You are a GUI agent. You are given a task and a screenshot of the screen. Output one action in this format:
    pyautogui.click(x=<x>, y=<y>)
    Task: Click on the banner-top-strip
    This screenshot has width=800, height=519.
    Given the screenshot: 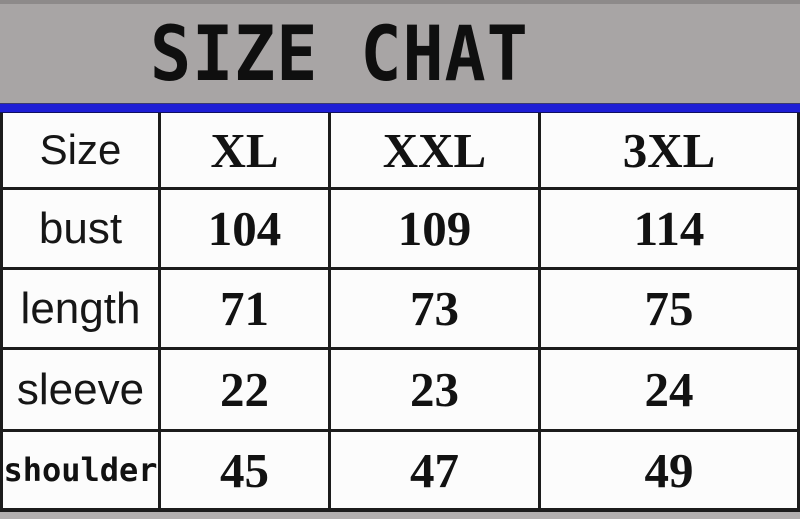 What is the action you would take?
    pyautogui.click(x=400, y=2)
    